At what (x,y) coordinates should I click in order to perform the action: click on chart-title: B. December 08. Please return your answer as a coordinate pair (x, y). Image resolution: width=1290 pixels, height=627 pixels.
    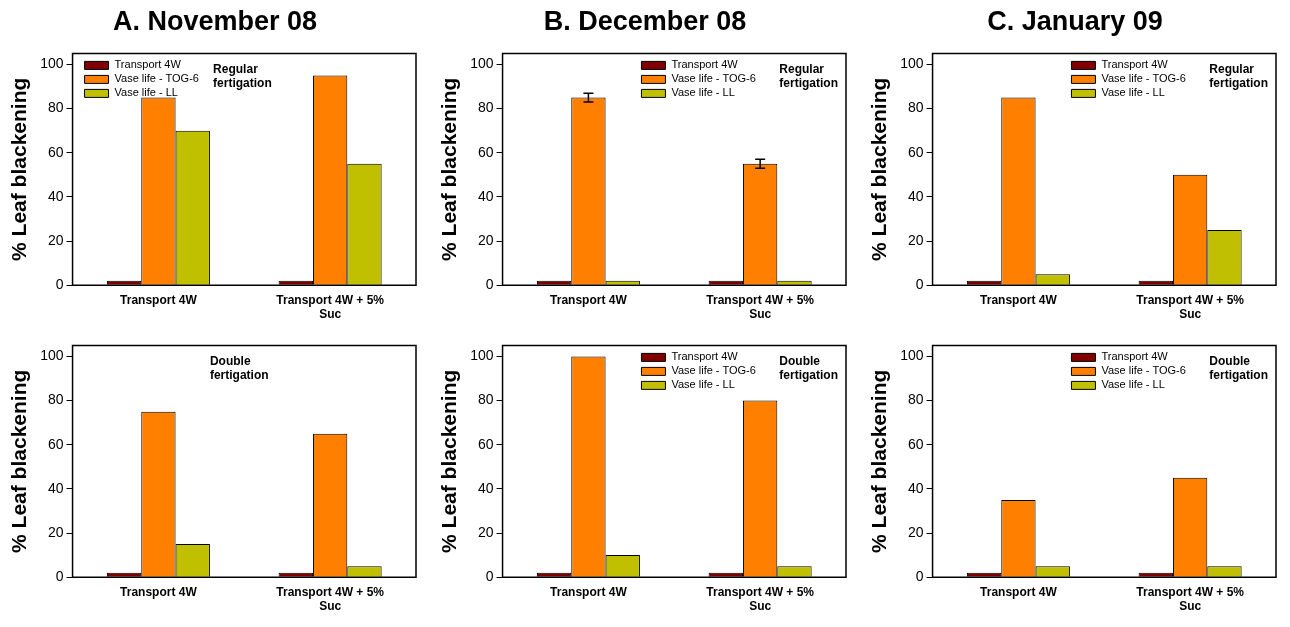
    Looking at the image, I should click on (645, 21).